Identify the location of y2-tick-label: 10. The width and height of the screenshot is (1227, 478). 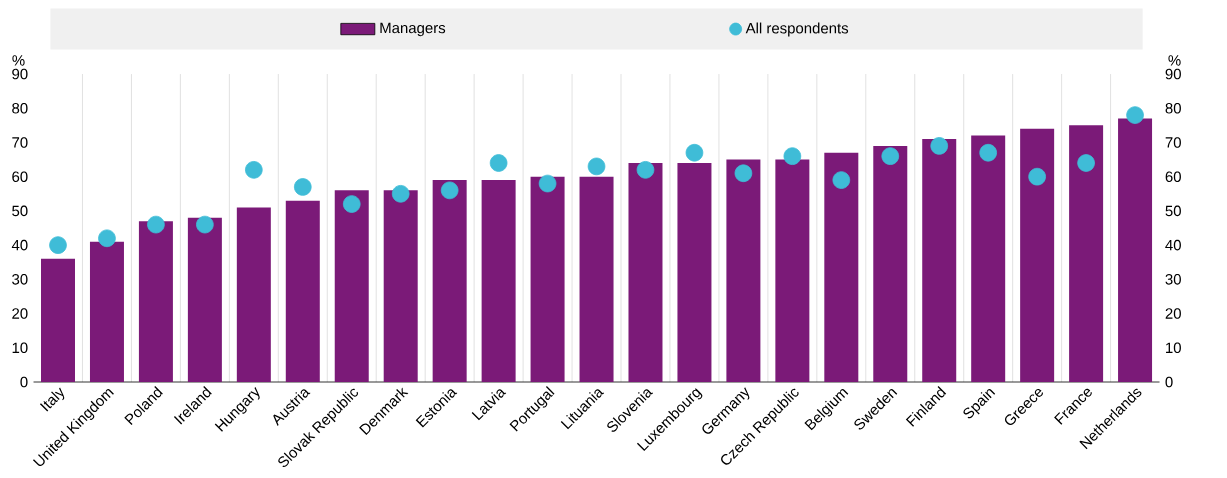
(1173, 348).